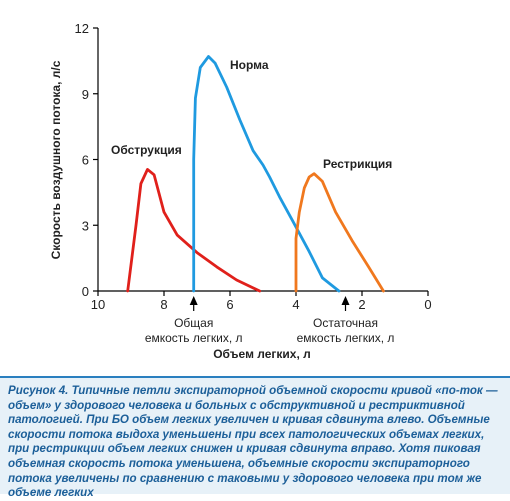 Image resolution: width=510 pixels, height=501 pixels. What do you see at coordinates (85, 225) in the screenshot?
I see `y-tick-label: 3` at bounding box center [85, 225].